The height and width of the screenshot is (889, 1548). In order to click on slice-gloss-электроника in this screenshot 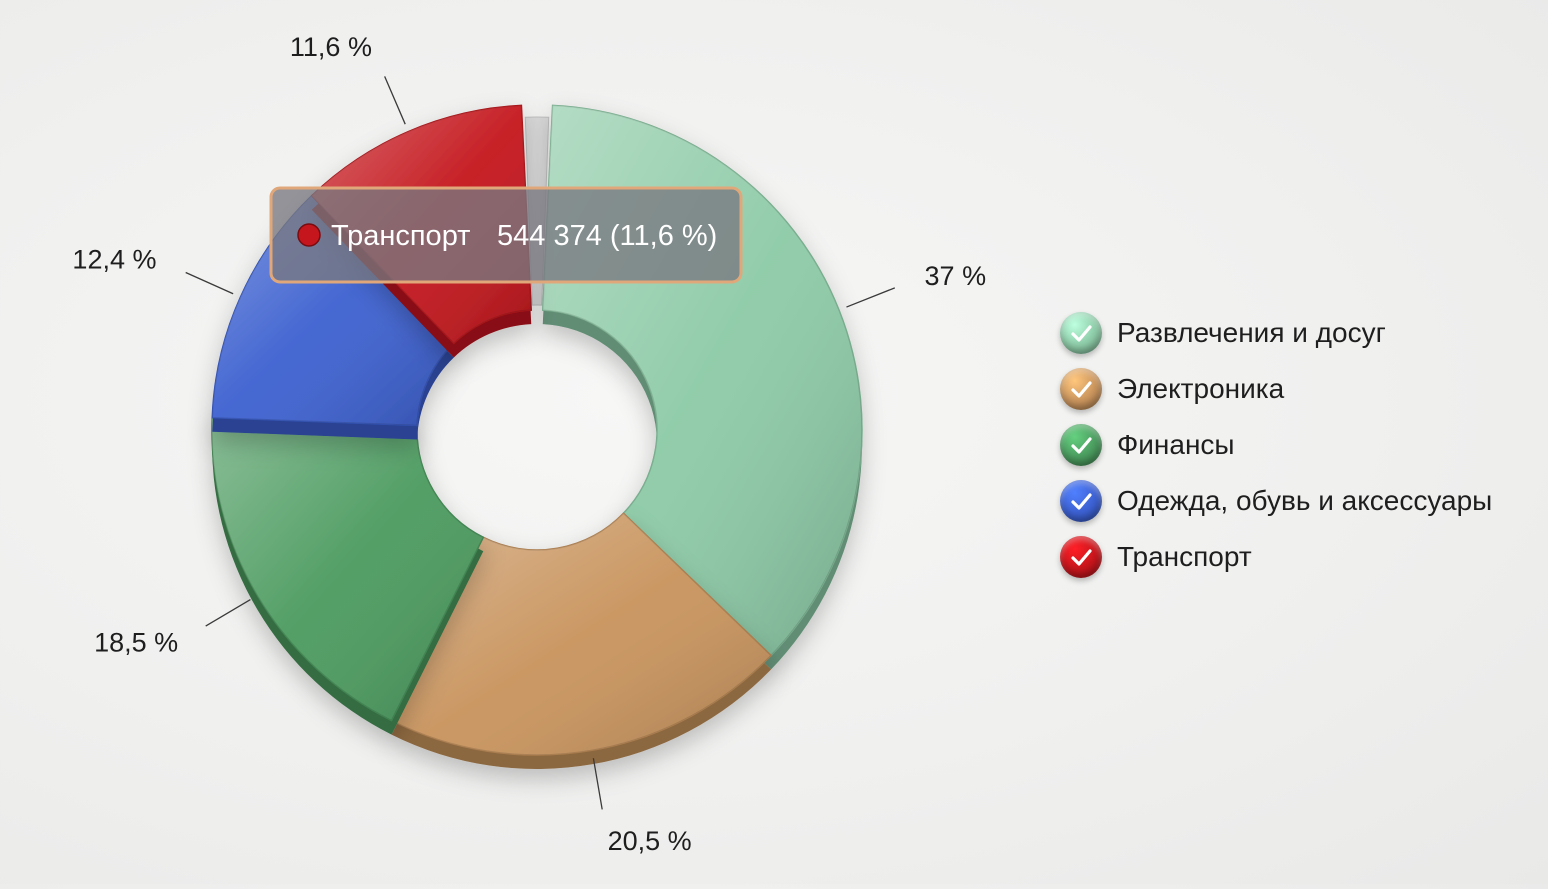, I will do `click(581, 634)`.